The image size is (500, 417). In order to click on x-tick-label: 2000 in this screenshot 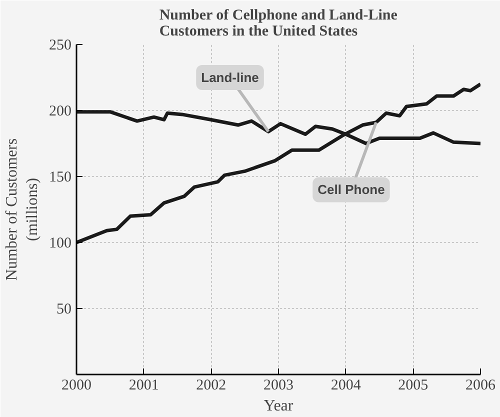, I will do `click(77, 386)`.